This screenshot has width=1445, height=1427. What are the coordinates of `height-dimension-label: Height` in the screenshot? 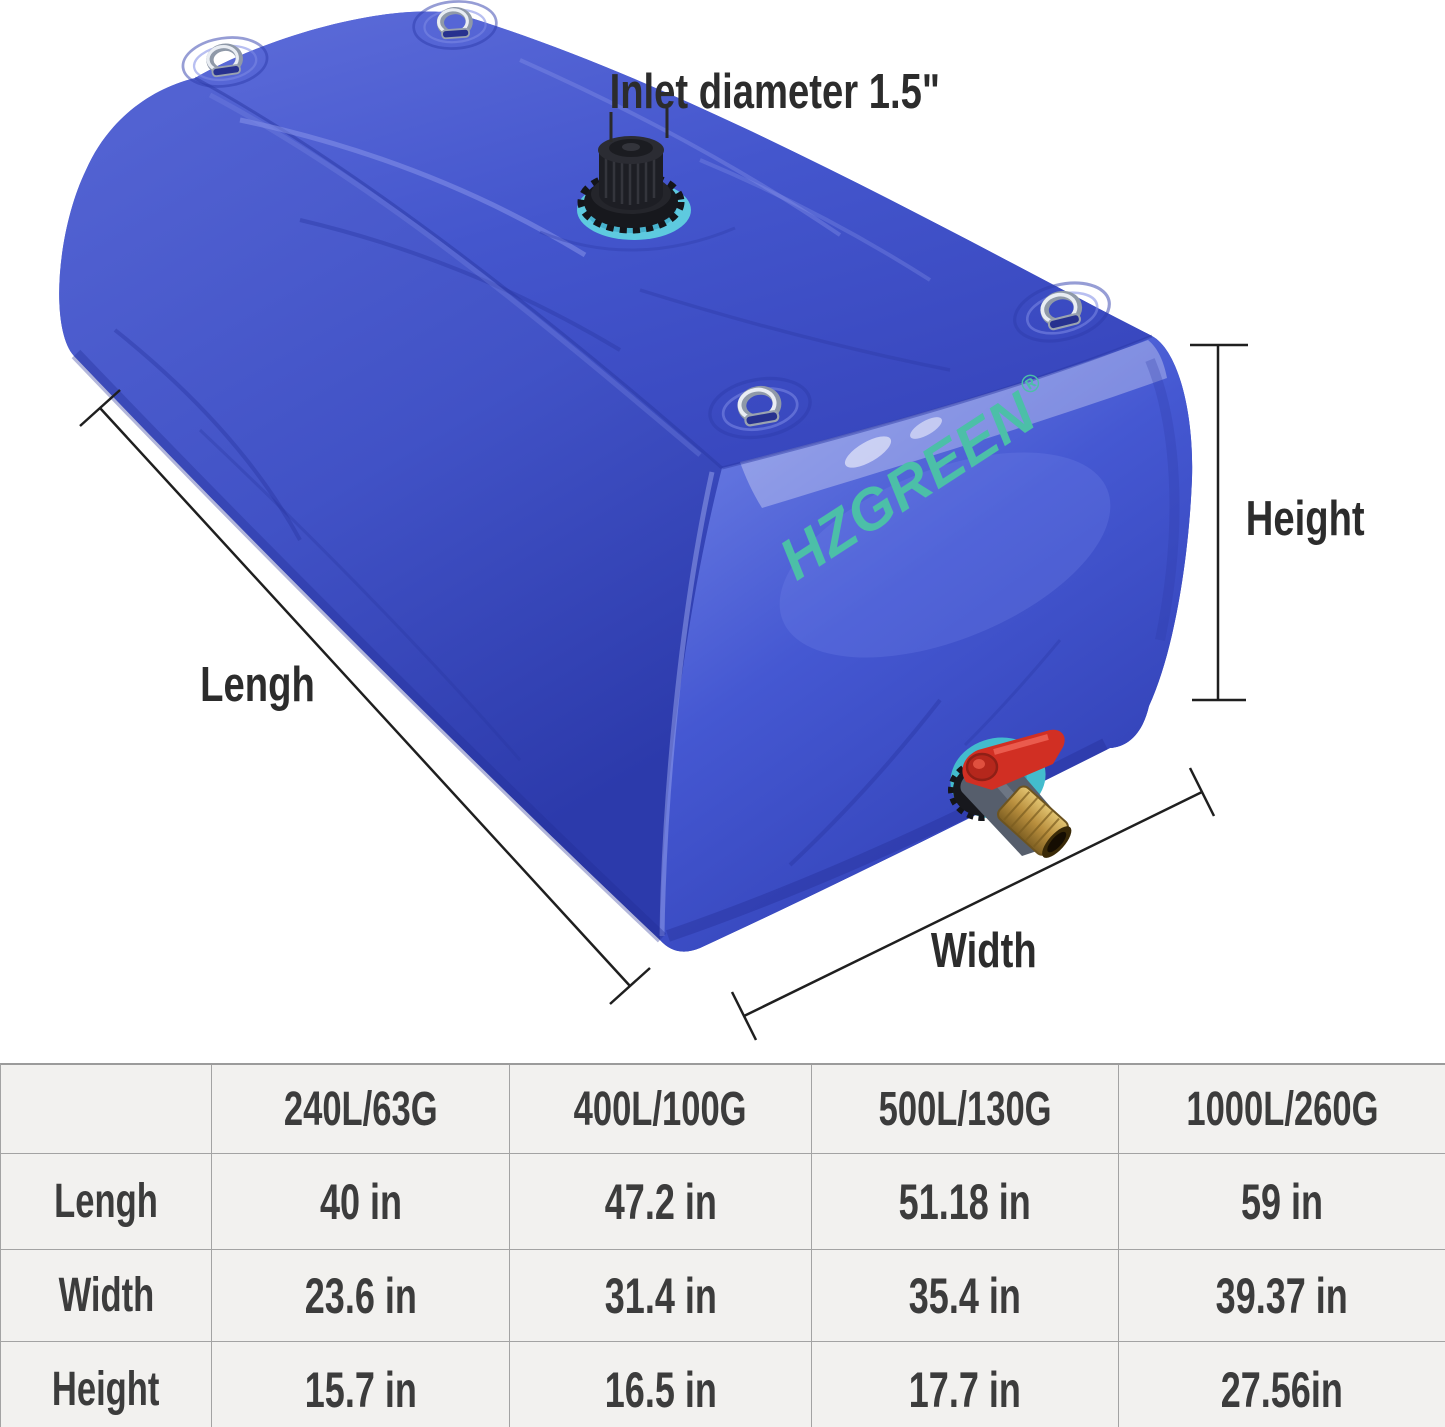 It's located at (1305, 519).